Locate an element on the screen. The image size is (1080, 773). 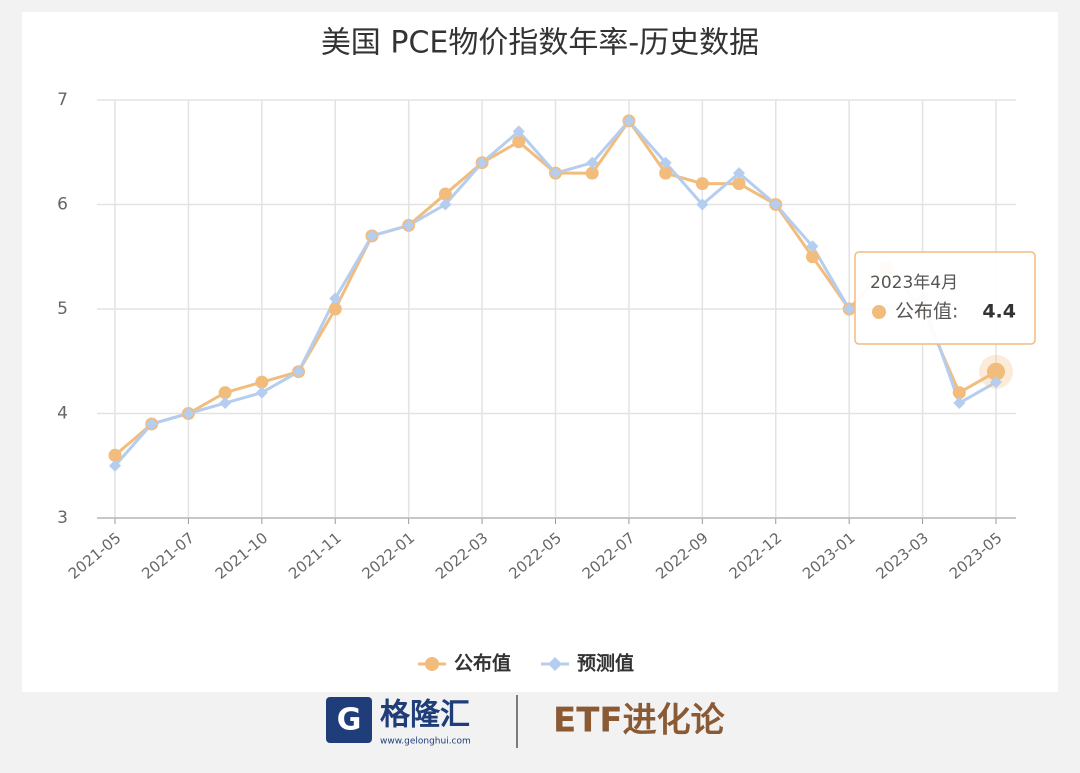
logo-glyph: G is located at coordinates (349, 720).